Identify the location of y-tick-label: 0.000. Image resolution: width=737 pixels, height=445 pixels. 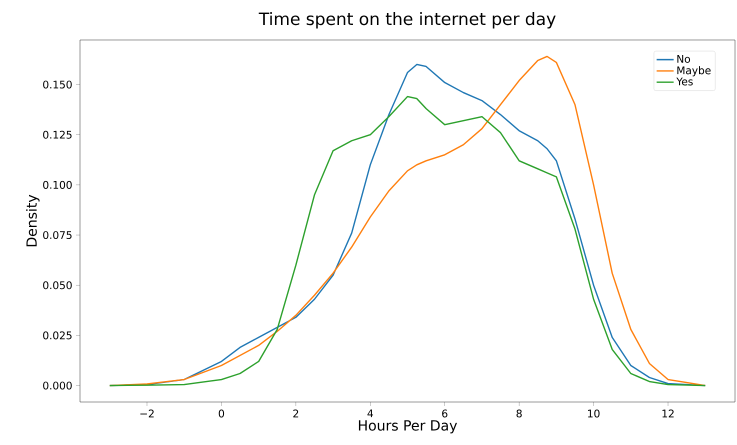
(57, 386).